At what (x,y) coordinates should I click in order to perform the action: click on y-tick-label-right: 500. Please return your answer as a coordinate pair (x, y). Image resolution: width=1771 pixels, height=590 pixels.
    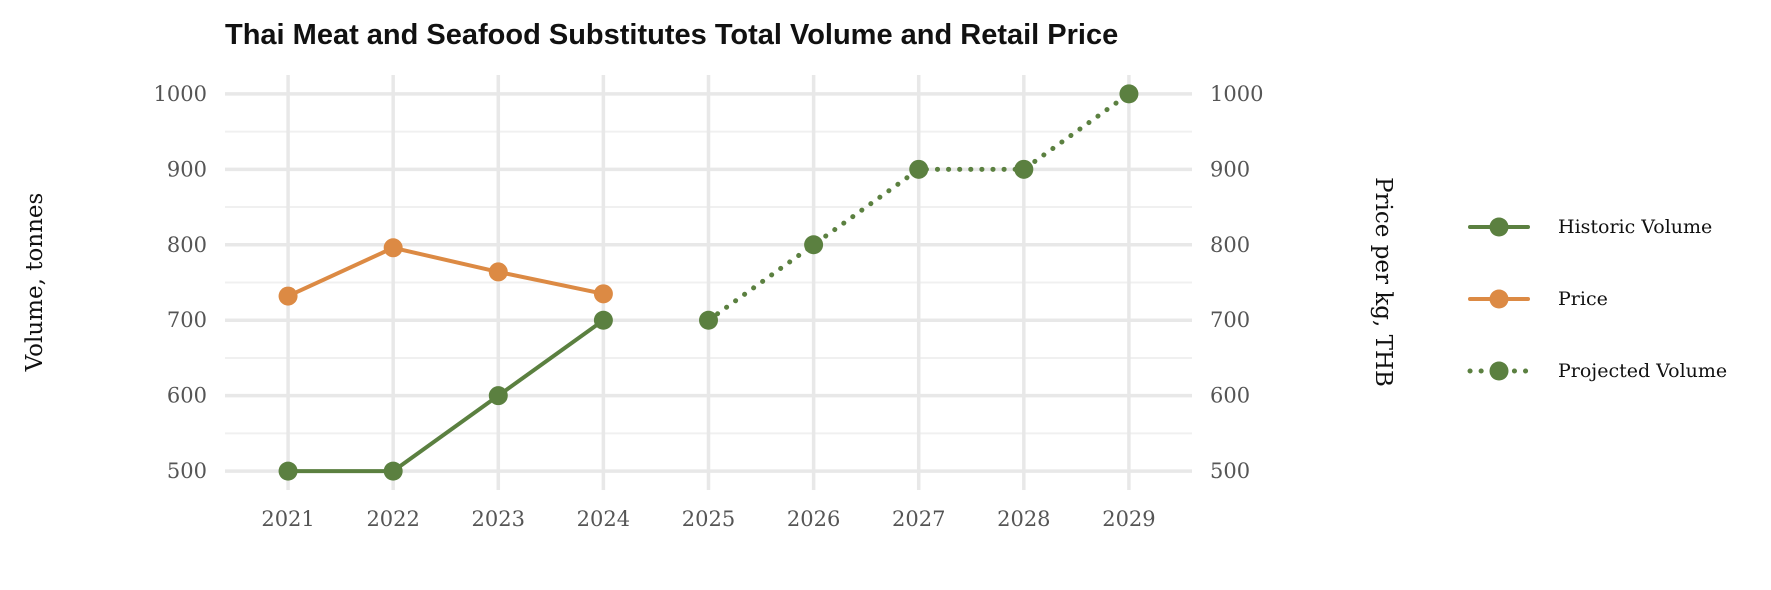
    Looking at the image, I should click on (1230, 471).